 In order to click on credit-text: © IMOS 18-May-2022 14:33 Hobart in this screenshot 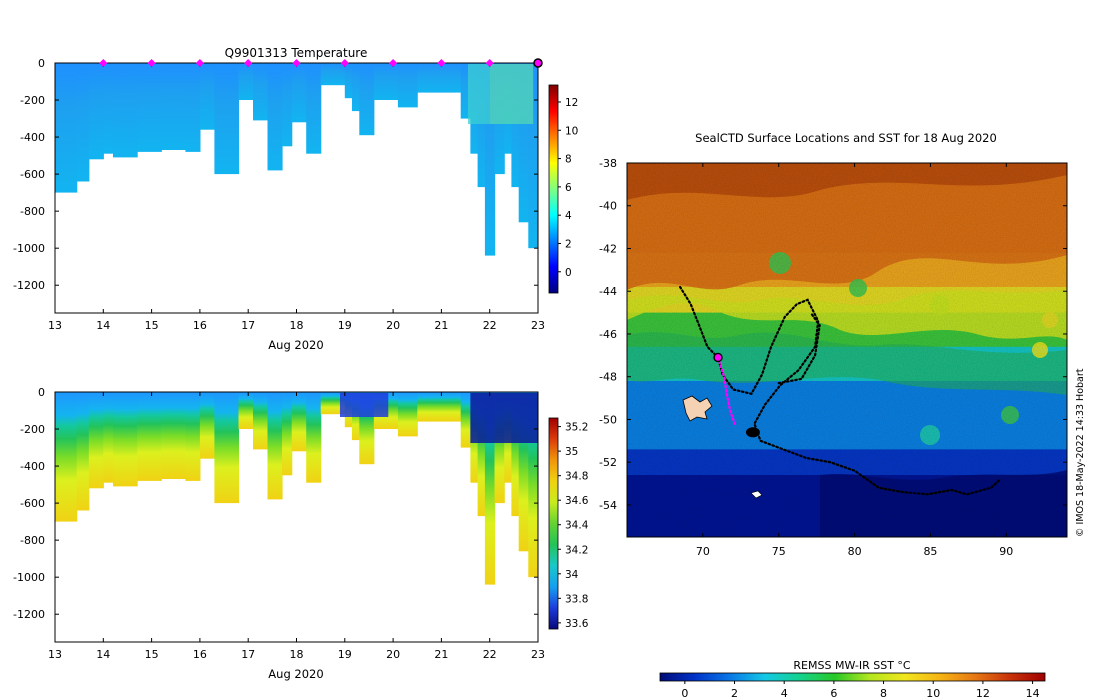, I will do `click(1080, 452)`.